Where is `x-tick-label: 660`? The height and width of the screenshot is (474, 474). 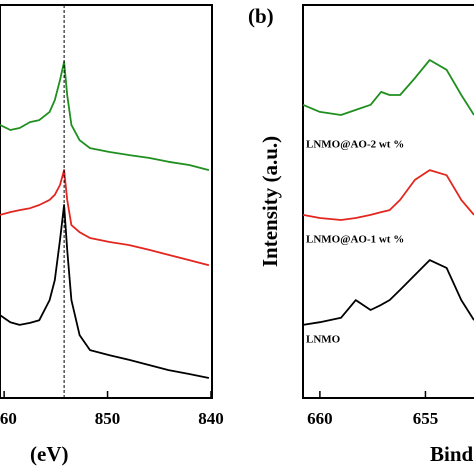
x-tick-label: 660 is located at coordinates (320, 418).